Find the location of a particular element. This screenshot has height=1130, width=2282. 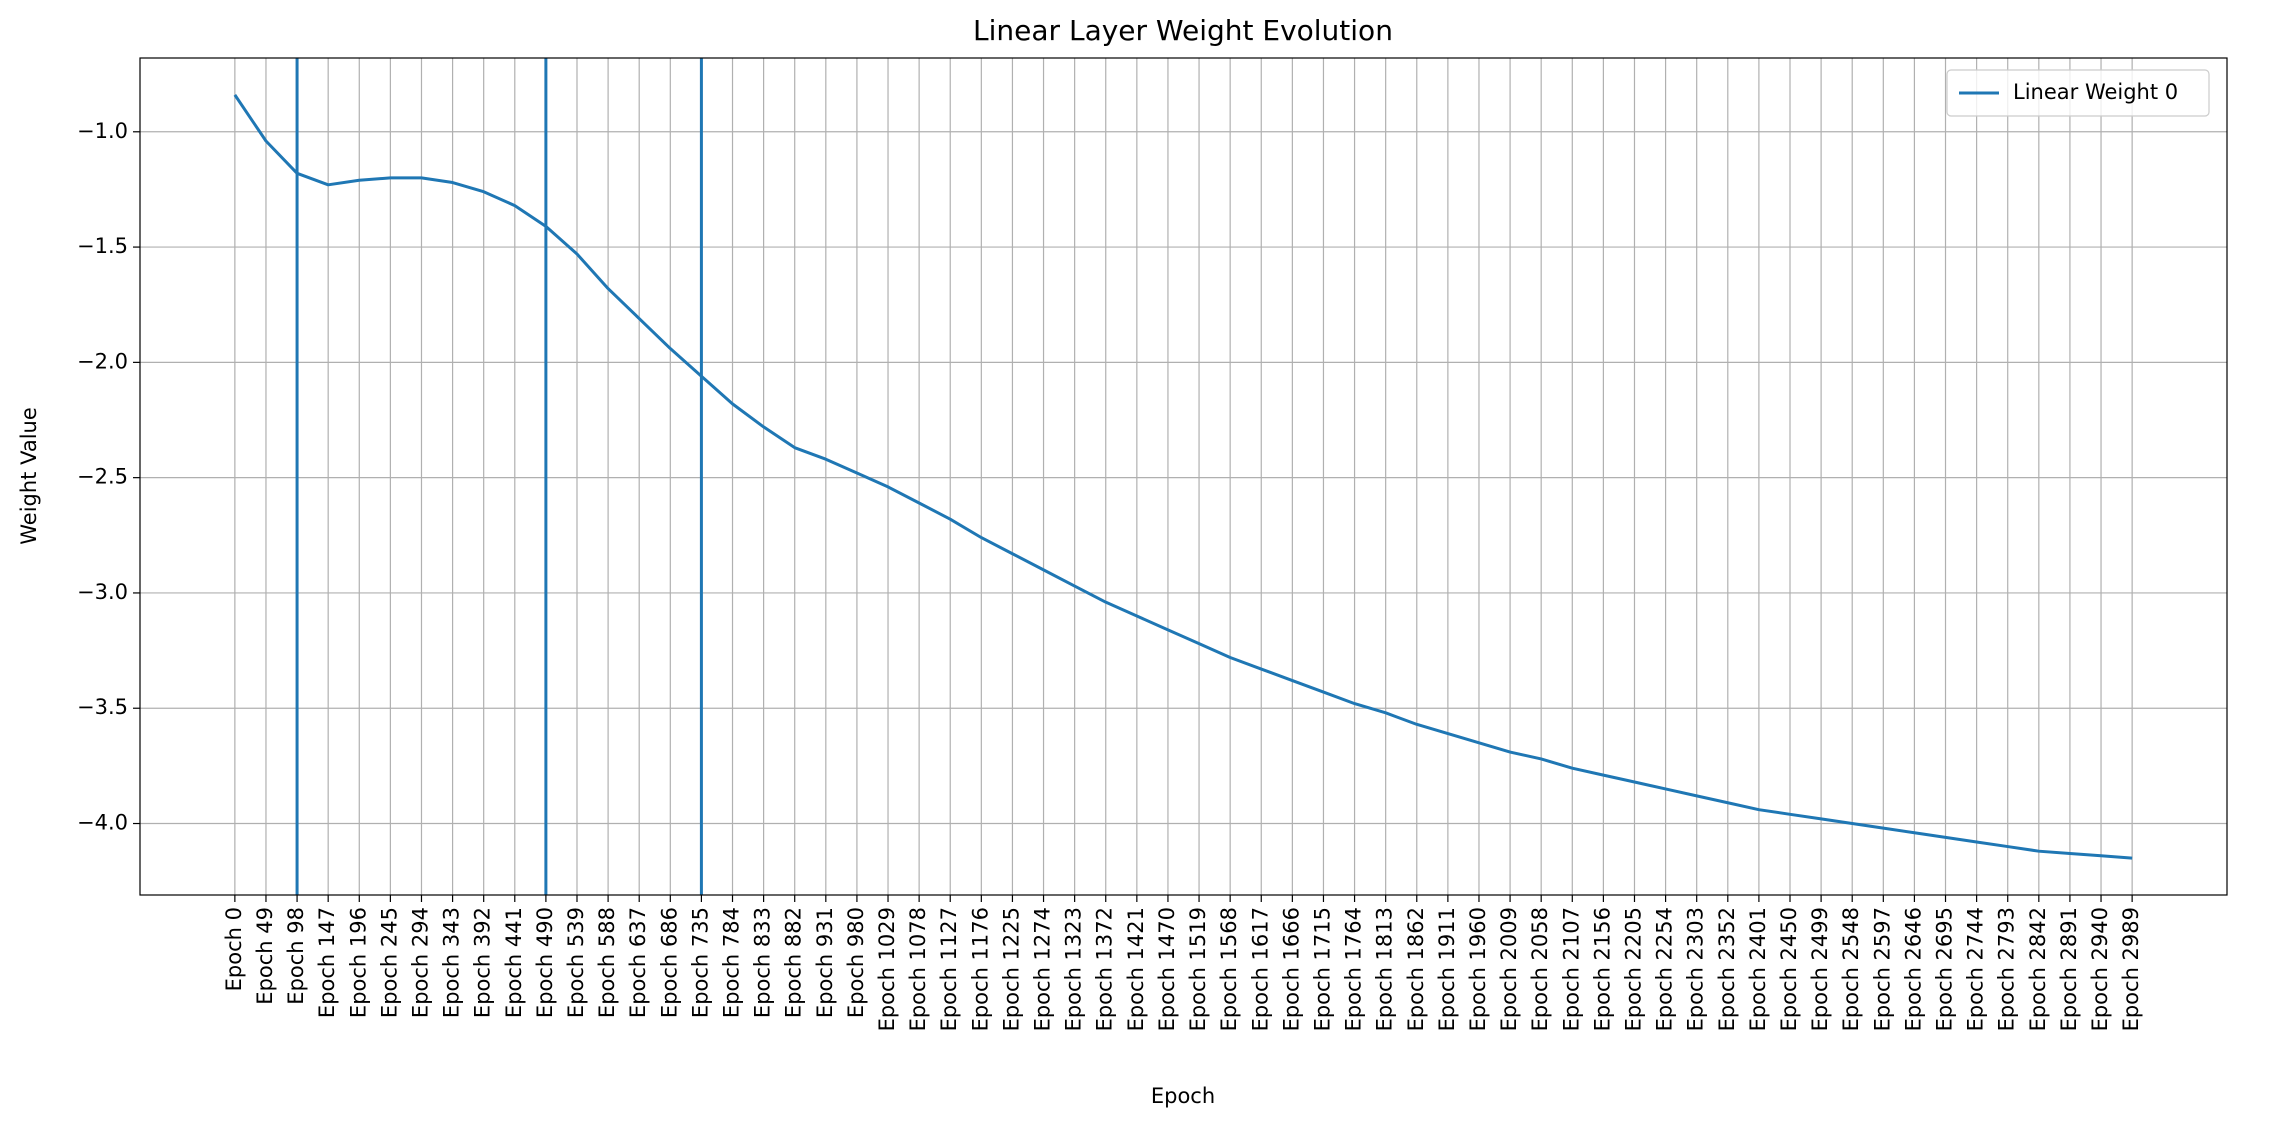

x-tick-label: Epoch 2940 is located at coordinates (2100, 969).